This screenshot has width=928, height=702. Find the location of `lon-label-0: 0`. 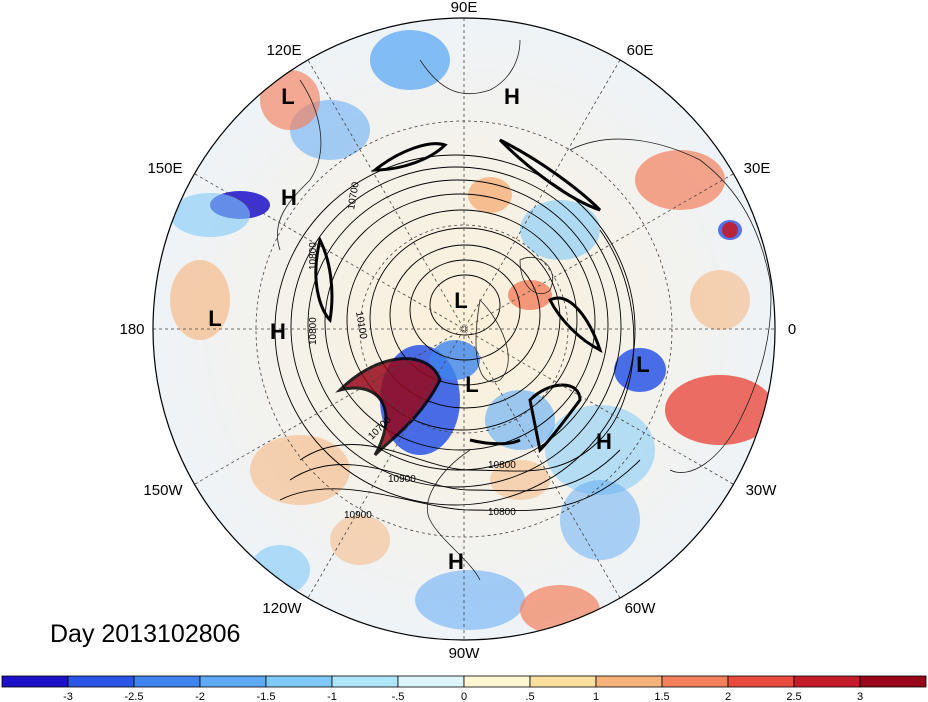

lon-label-0: 0 is located at coordinates (792, 329).